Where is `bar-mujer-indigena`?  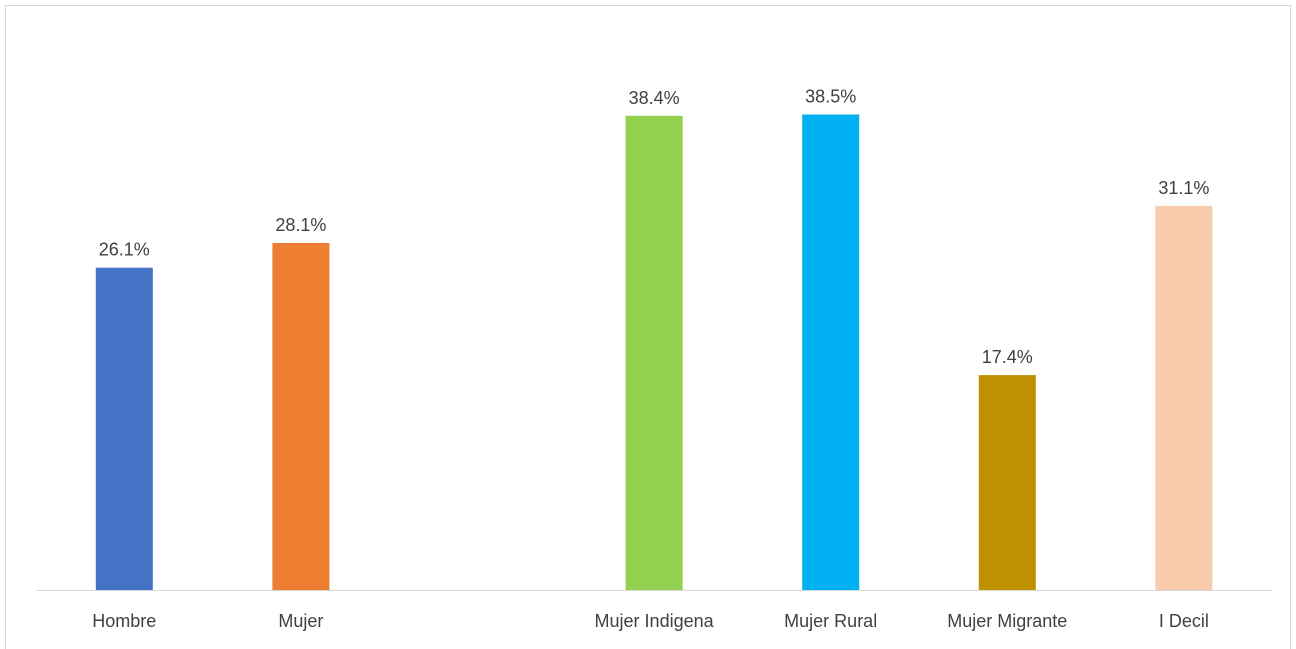 bar-mujer-indigena is located at coordinates (654, 353).